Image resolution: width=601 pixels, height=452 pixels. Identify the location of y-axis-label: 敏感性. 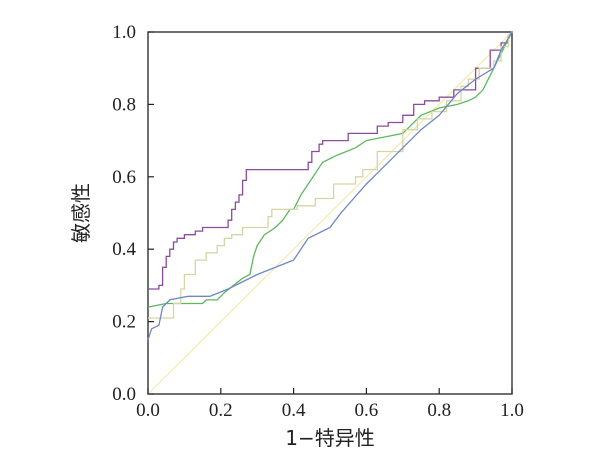
(81, 213).